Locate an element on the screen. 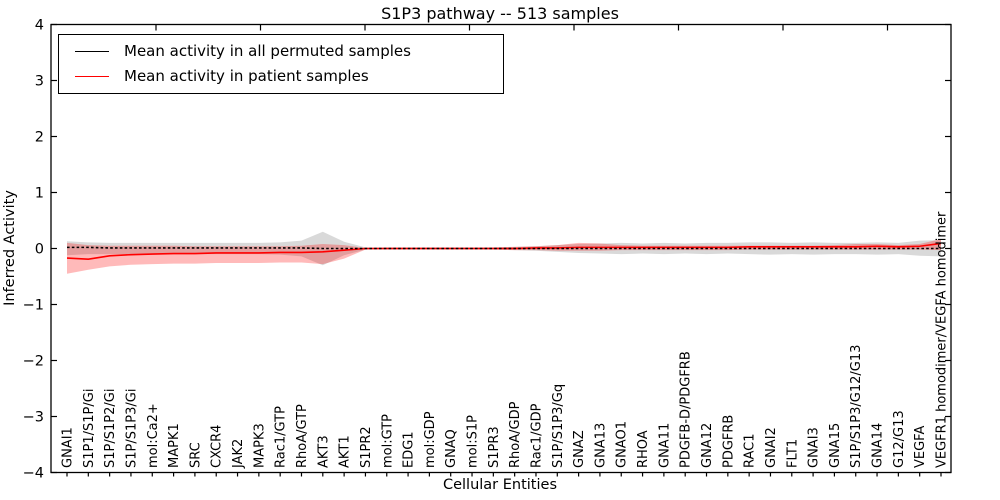 Image resolution: width=1000 pixels, height=500 pixels. x-category-label: VEGFA is located at coordinates (920, 447).